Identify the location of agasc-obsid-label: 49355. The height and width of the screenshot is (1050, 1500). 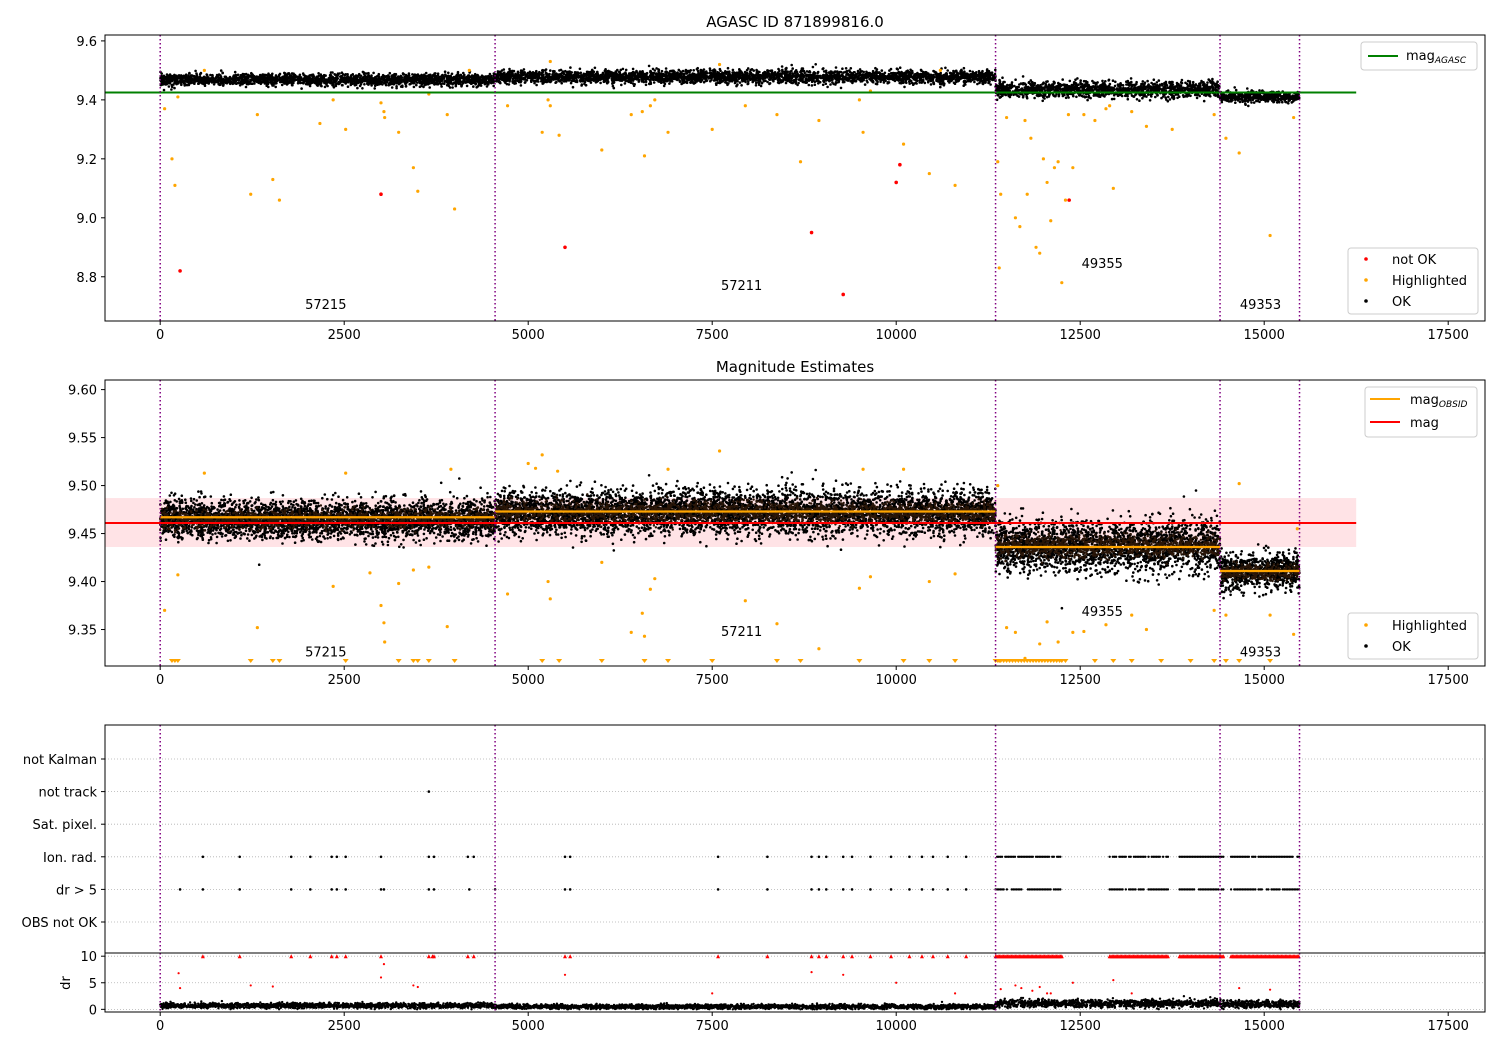
(1102, 264).